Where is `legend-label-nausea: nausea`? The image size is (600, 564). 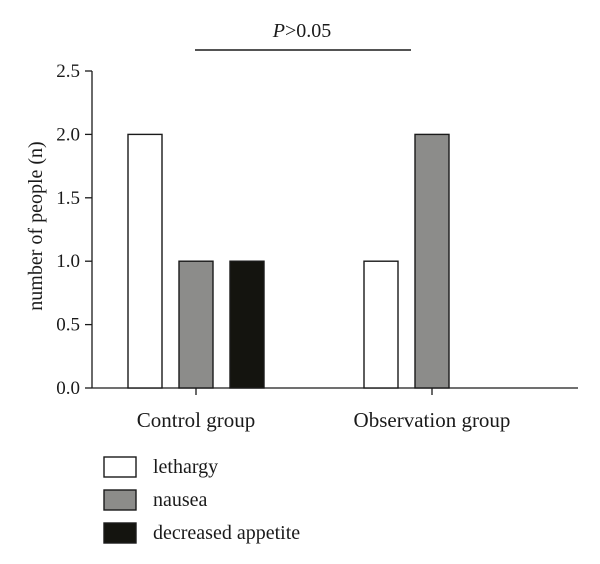 legend-label-nausea: nausea is located at coordinates (180, 500).